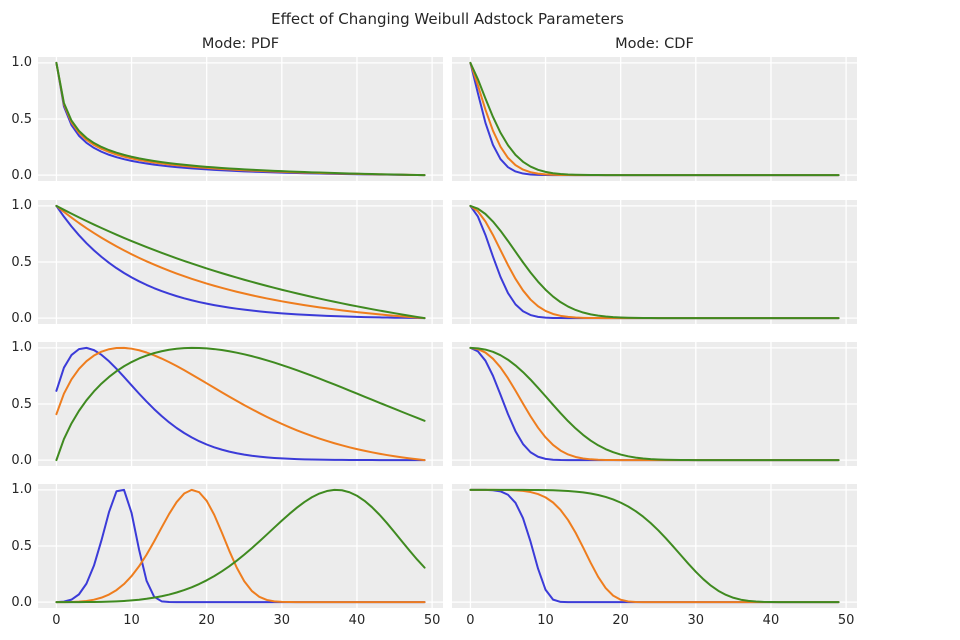 The height and width of the screenshot is (640, 960). What do you see at coordinates (357, 620) in the screenshot?
I see `x-tick-label-pdf-40: 40` at bounding box center [357, 620].